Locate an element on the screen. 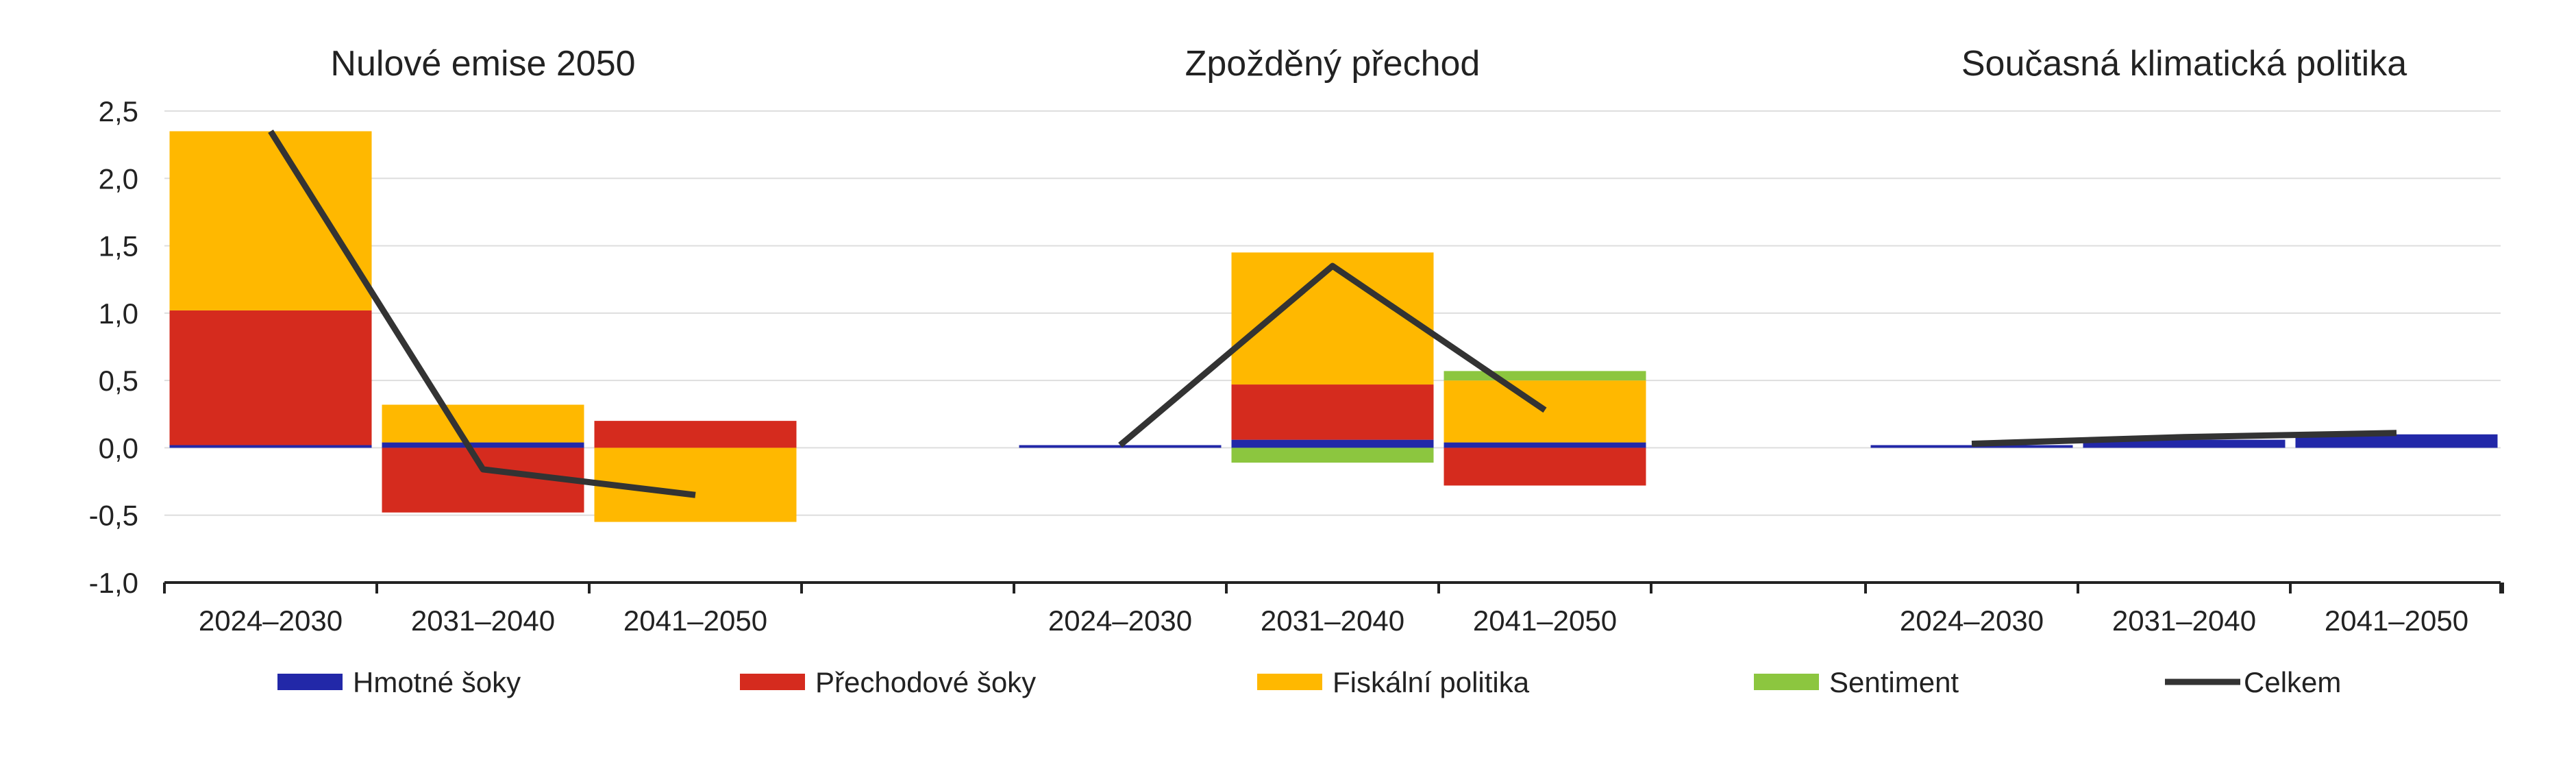  legend-label: Přechodové šoky is located at coordinates (925, 682).